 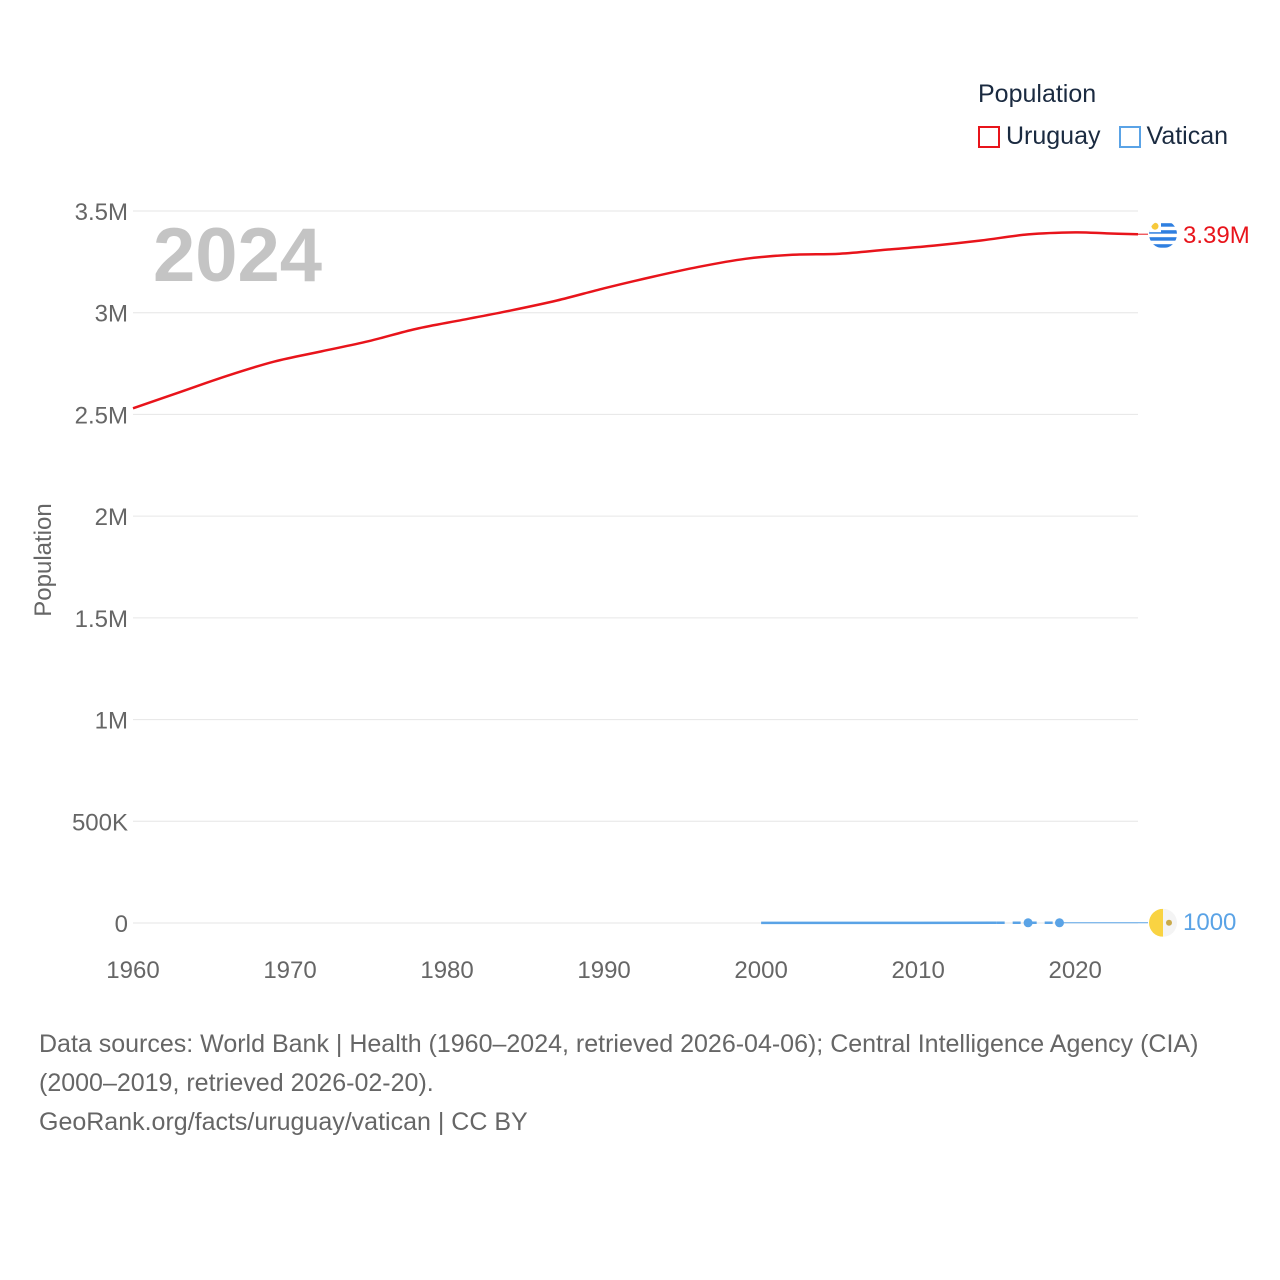 What do you see at coordinates (132, 970) in the screenshot?
I see `x-tick-label: 1960` at bounding box center [132, 970].